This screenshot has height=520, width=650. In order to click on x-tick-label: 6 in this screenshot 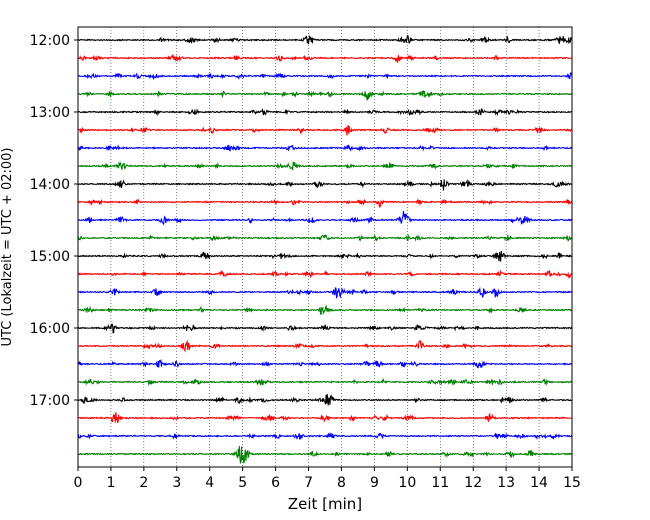, I will do `click(275, 483)`.